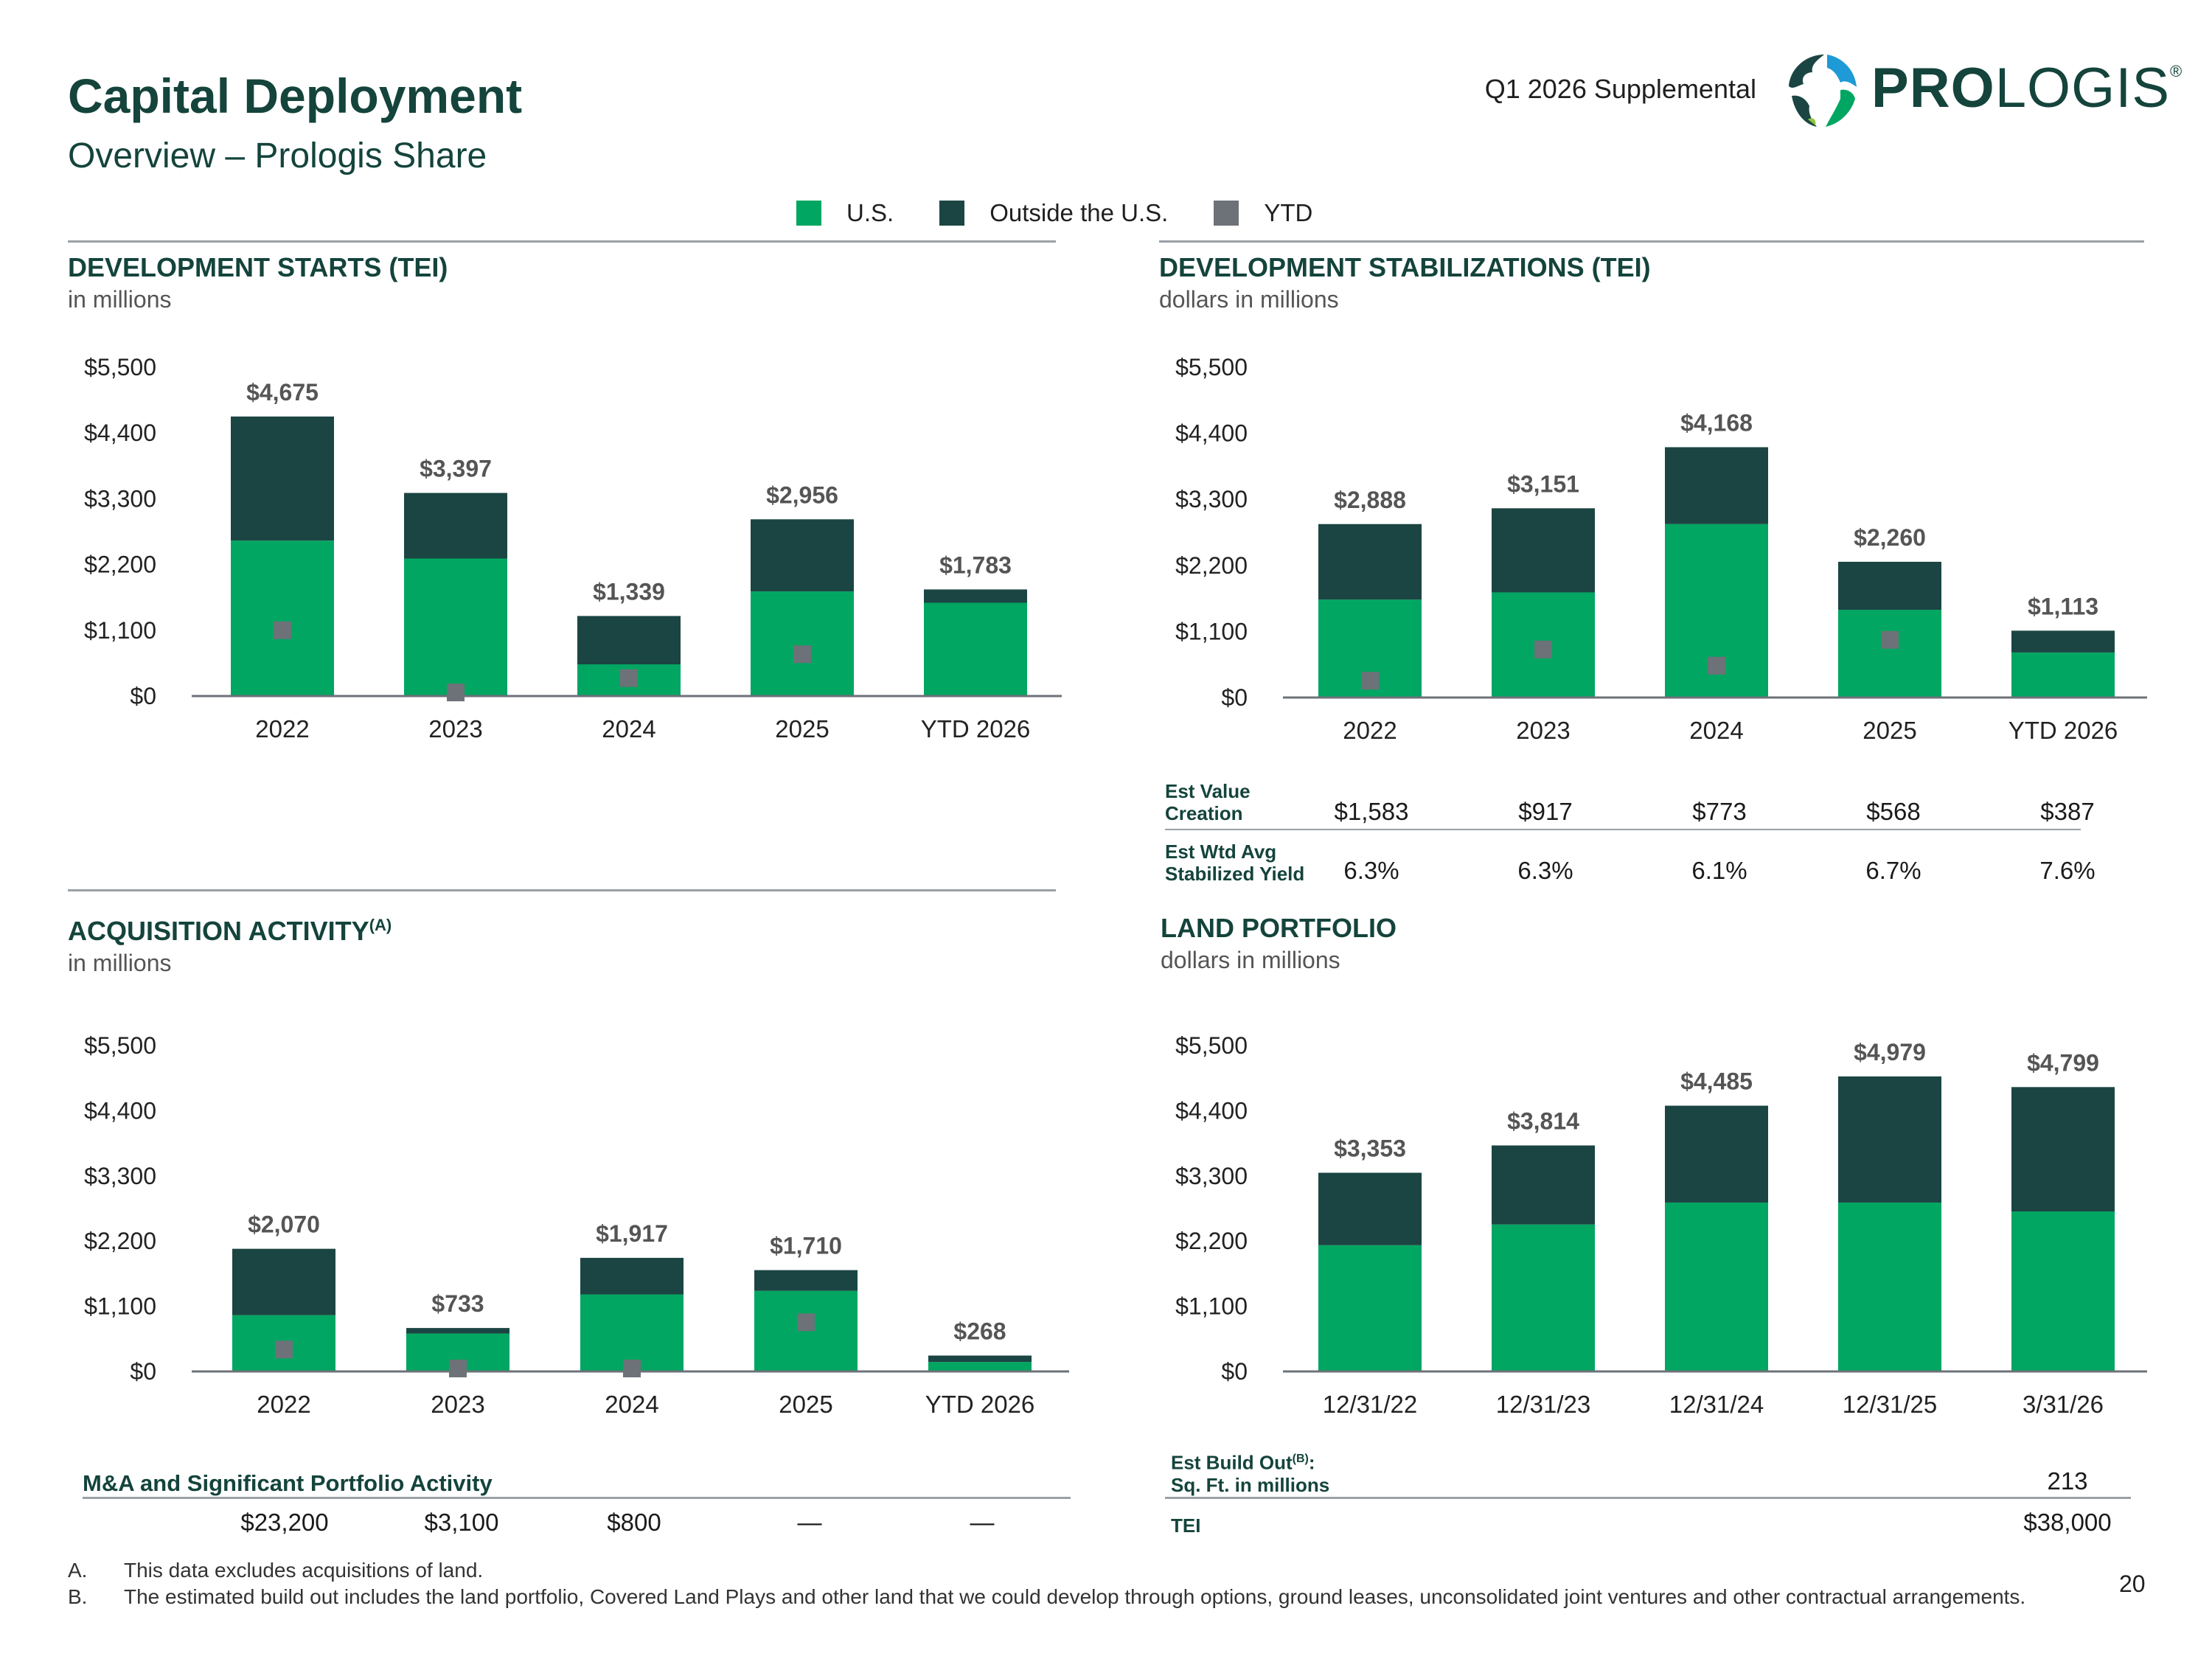 The height and width of the screenshot is (1659, 2212). What do you see at coordinates (1890, 1404) in the screenshot?
I see `x-category-label: 12/31/25` at bounding box center [1890, 1404].